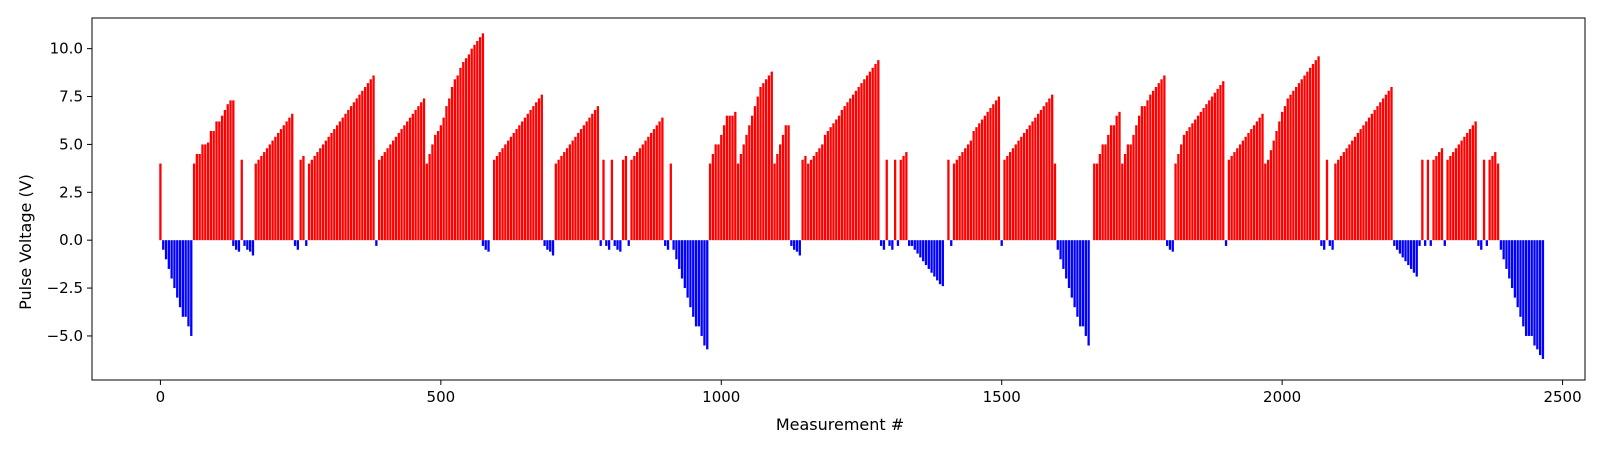 The image size is (1600, 454). I want to click on x-tick-label: 500, so click(441, 397).